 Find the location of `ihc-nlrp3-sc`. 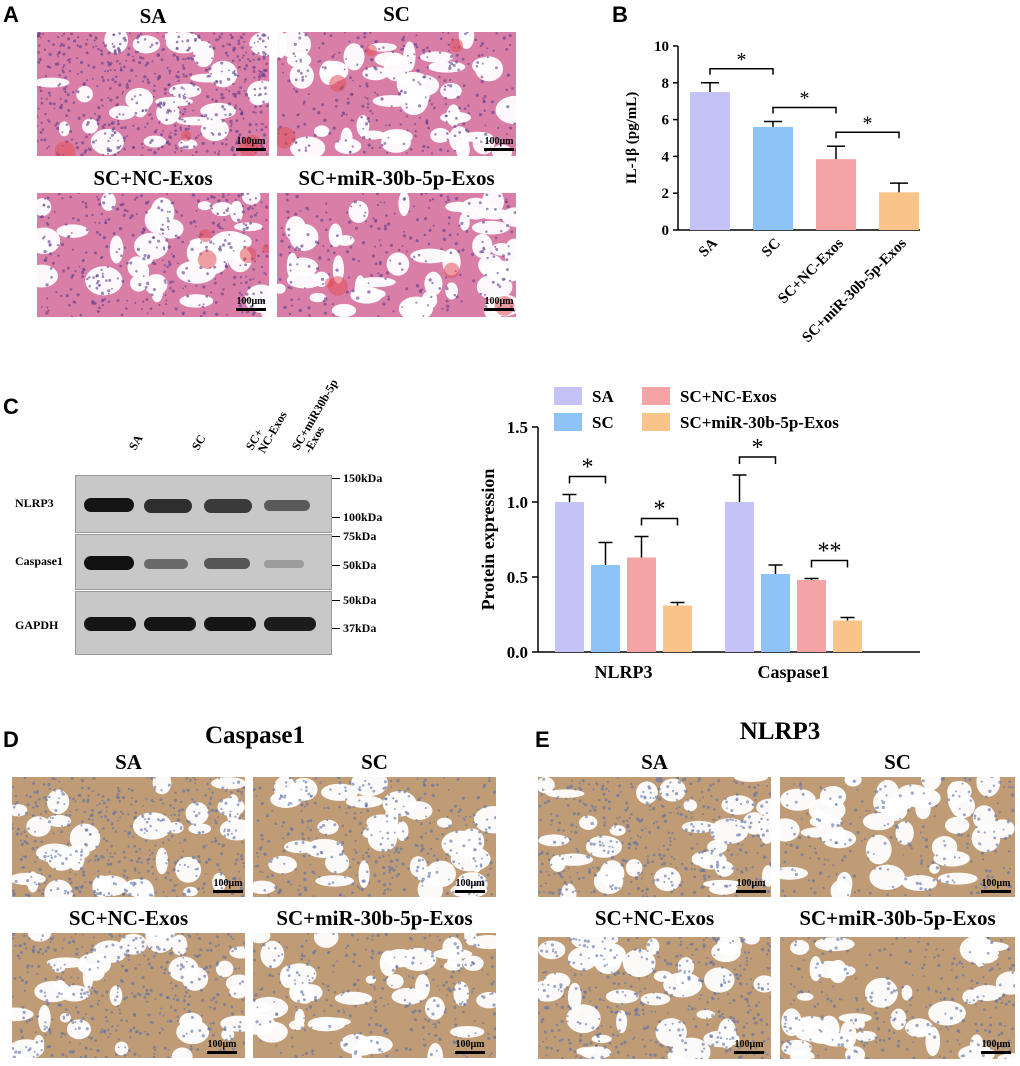

ihc-nlrp3-sc is located at coordinates (897, 837).